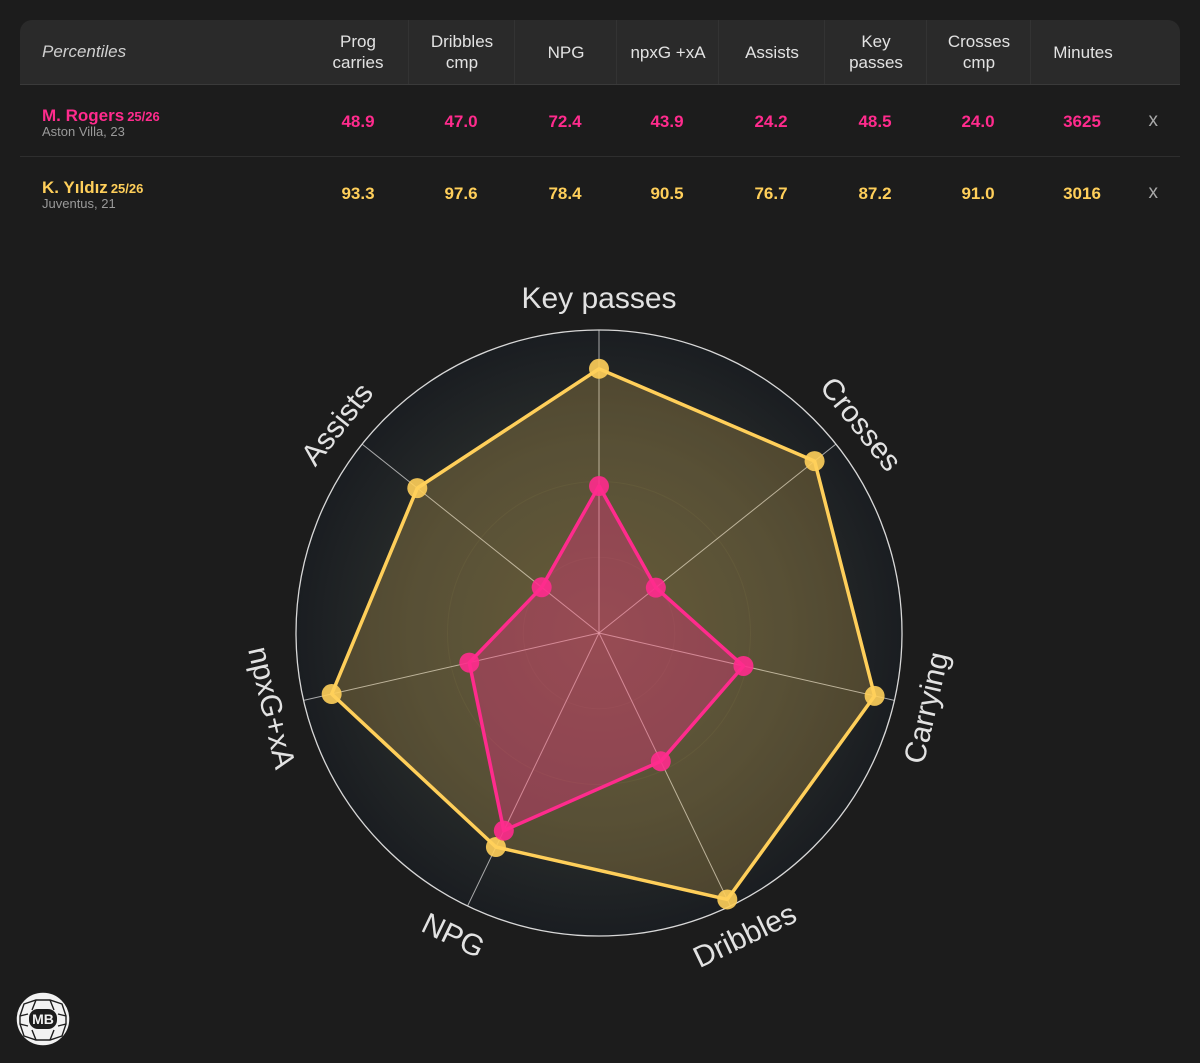  Describe the element at coordinates (606, 658) in the screenshot. I see `radar-series-area` at that location.